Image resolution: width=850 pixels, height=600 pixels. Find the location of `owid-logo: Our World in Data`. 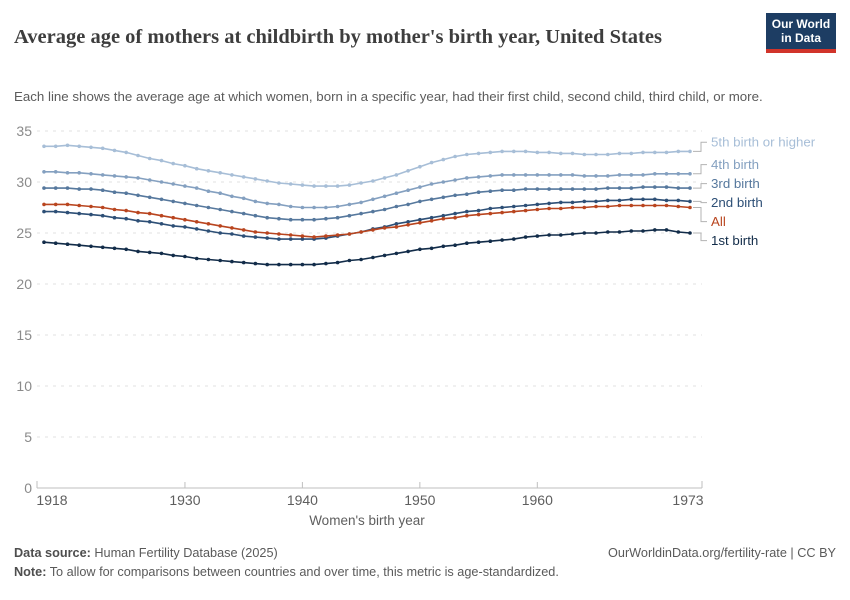

owid-logo: Our World in Data is located at coordinates (801, 33).